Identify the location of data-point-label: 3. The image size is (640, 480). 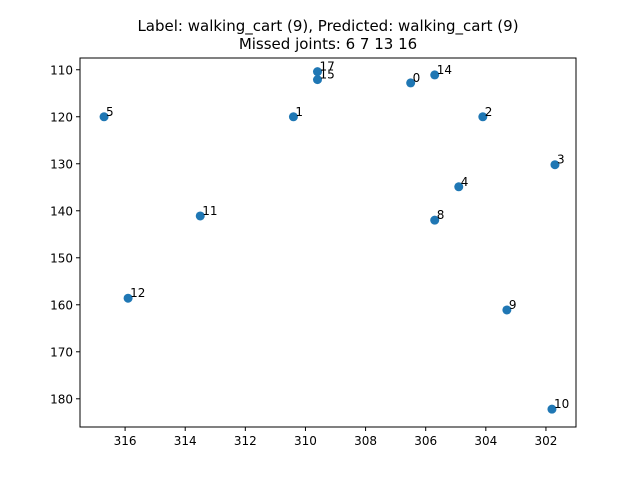
(561, 160).